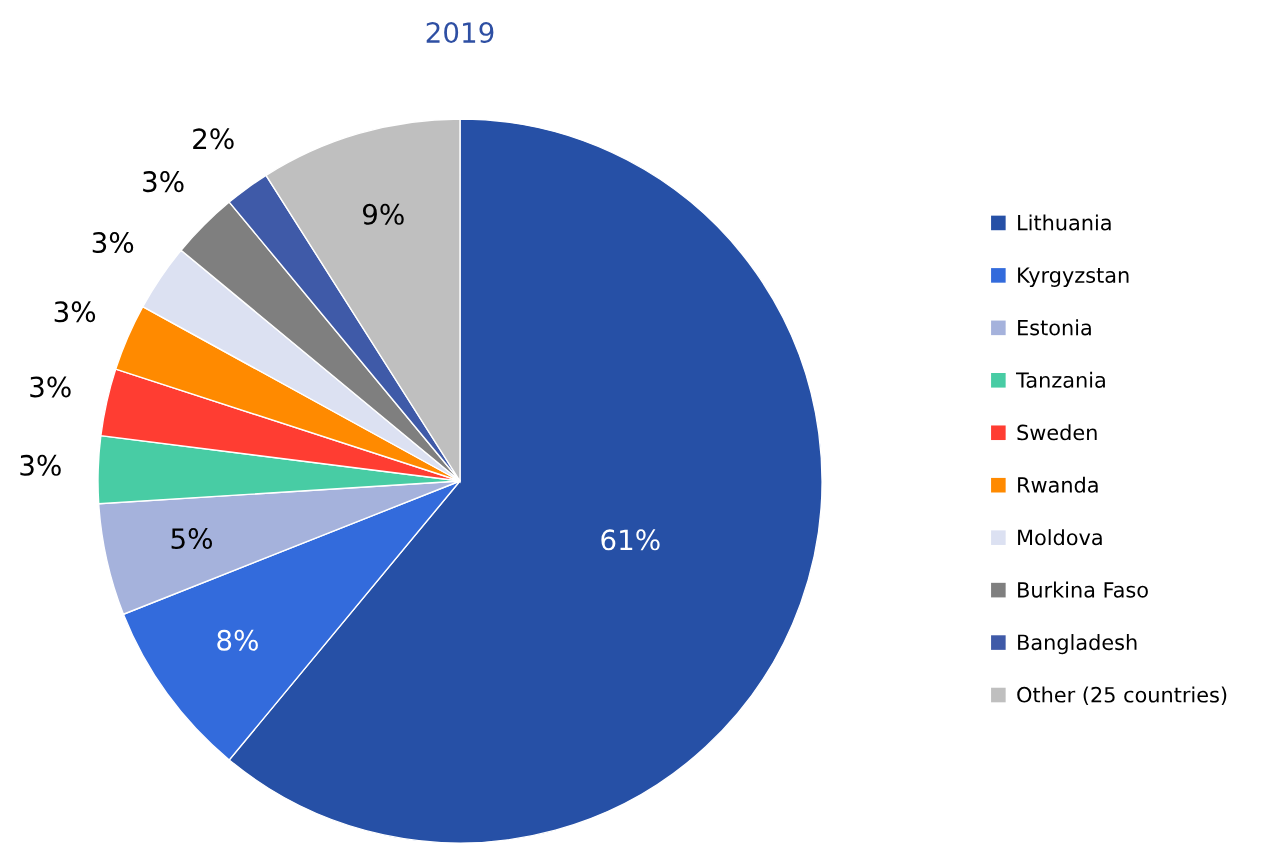  I want to click on chart-title: 2019, so click(460, 33).